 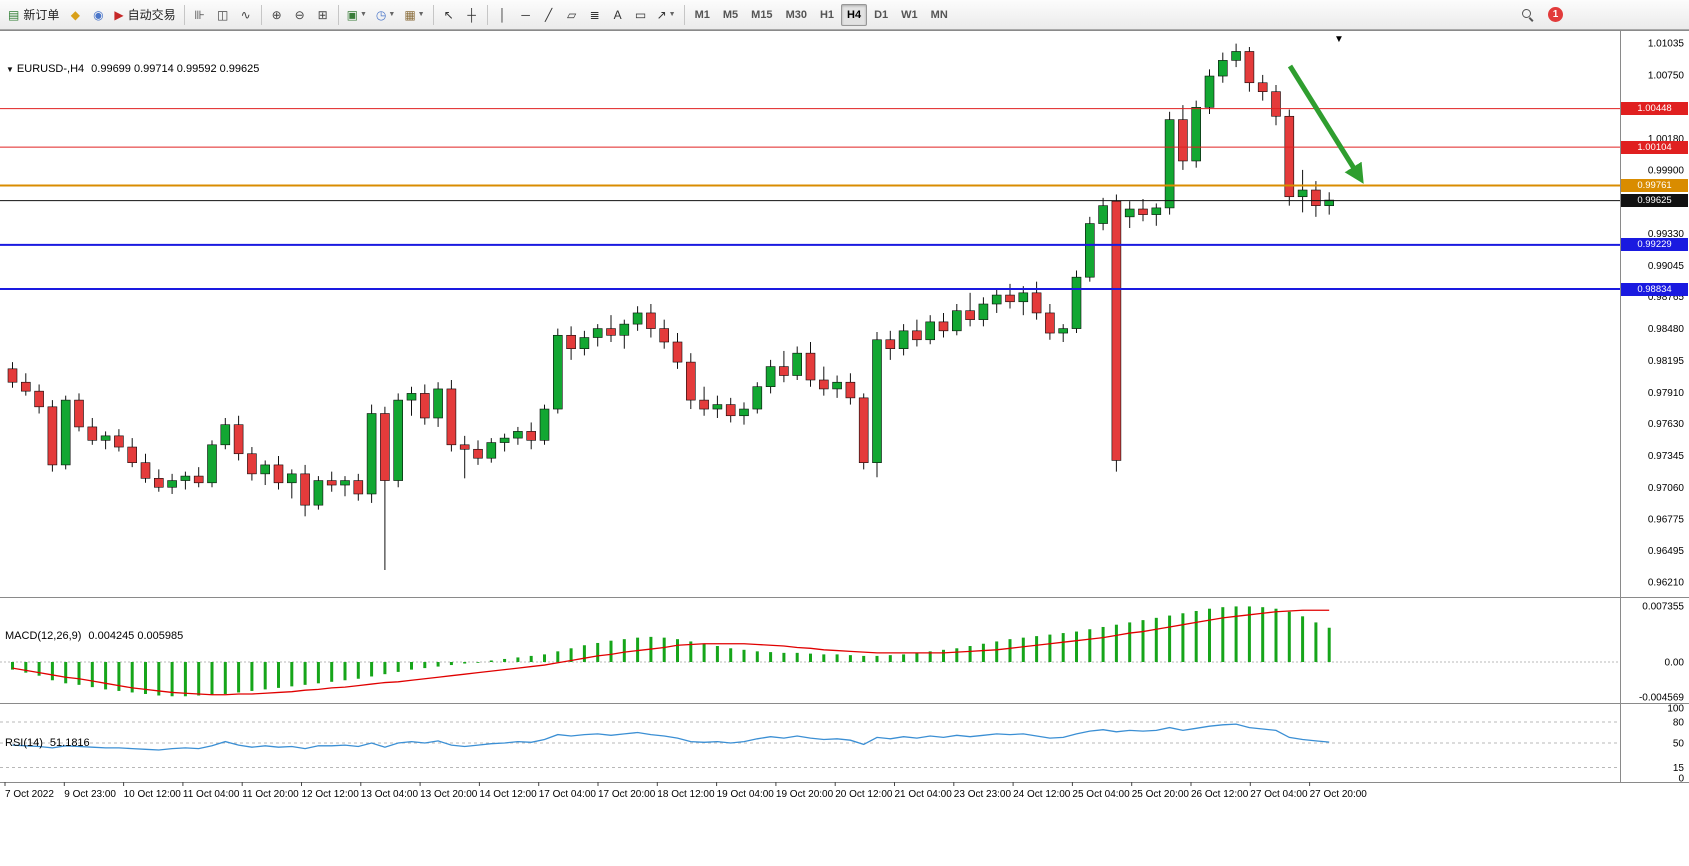 What do you see at coordinates (796, 14) in the screenshot?
I see `timeframe-m30: M30` at bounding box center [796, 14].